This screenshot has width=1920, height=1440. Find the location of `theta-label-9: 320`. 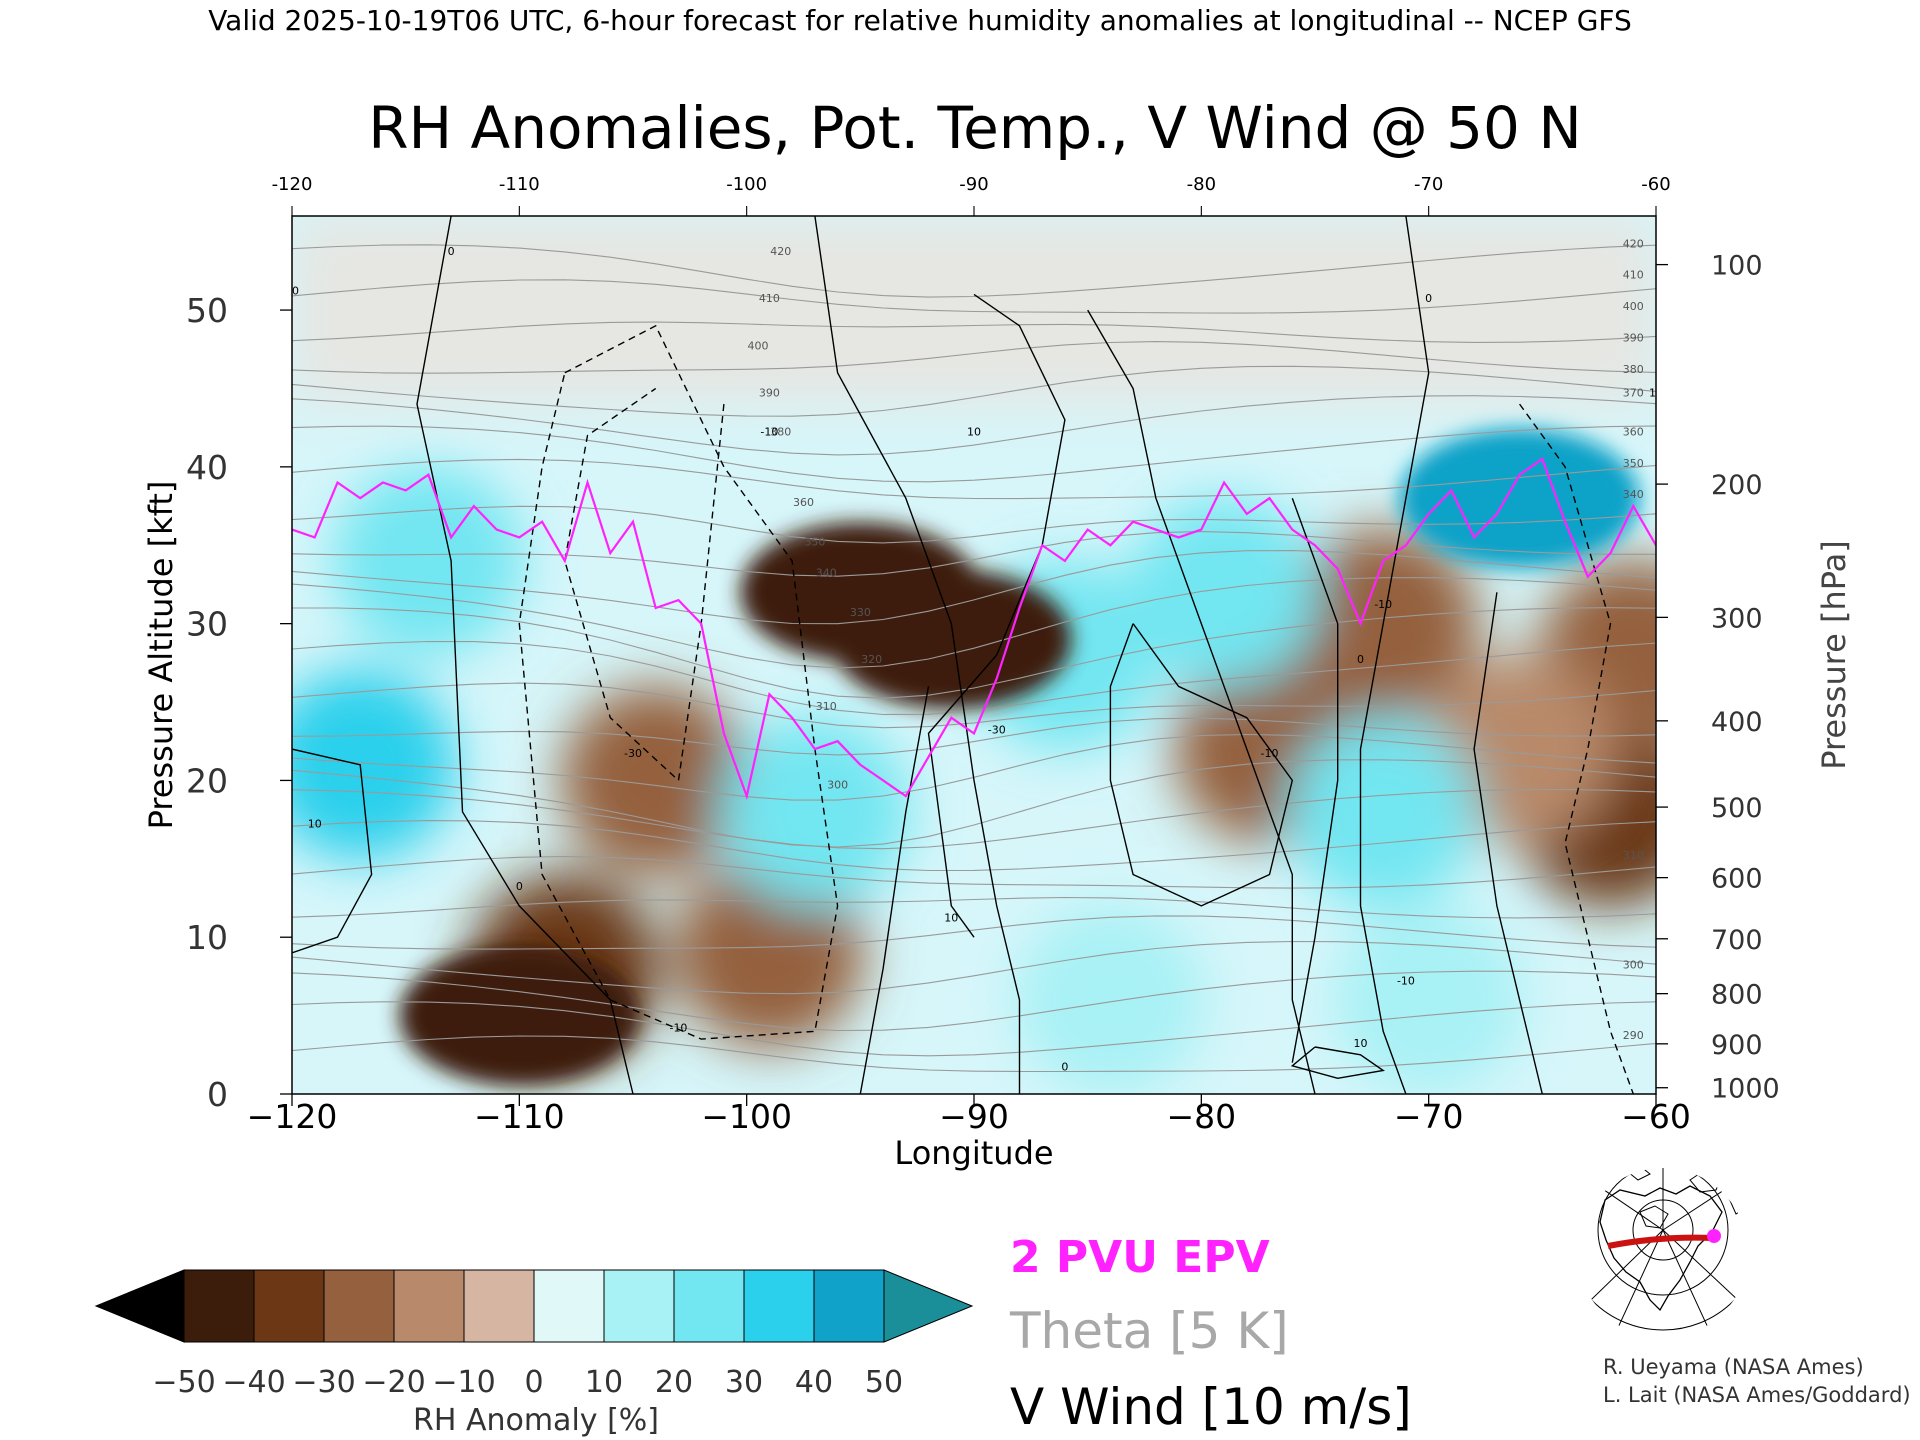

theta-label-9: 320 is located at coordinates (871, 659).